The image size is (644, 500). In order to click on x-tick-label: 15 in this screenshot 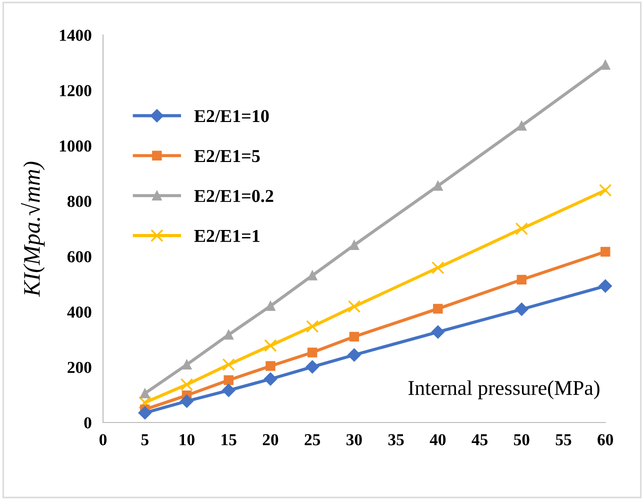, I will do `click(229, 440)`.